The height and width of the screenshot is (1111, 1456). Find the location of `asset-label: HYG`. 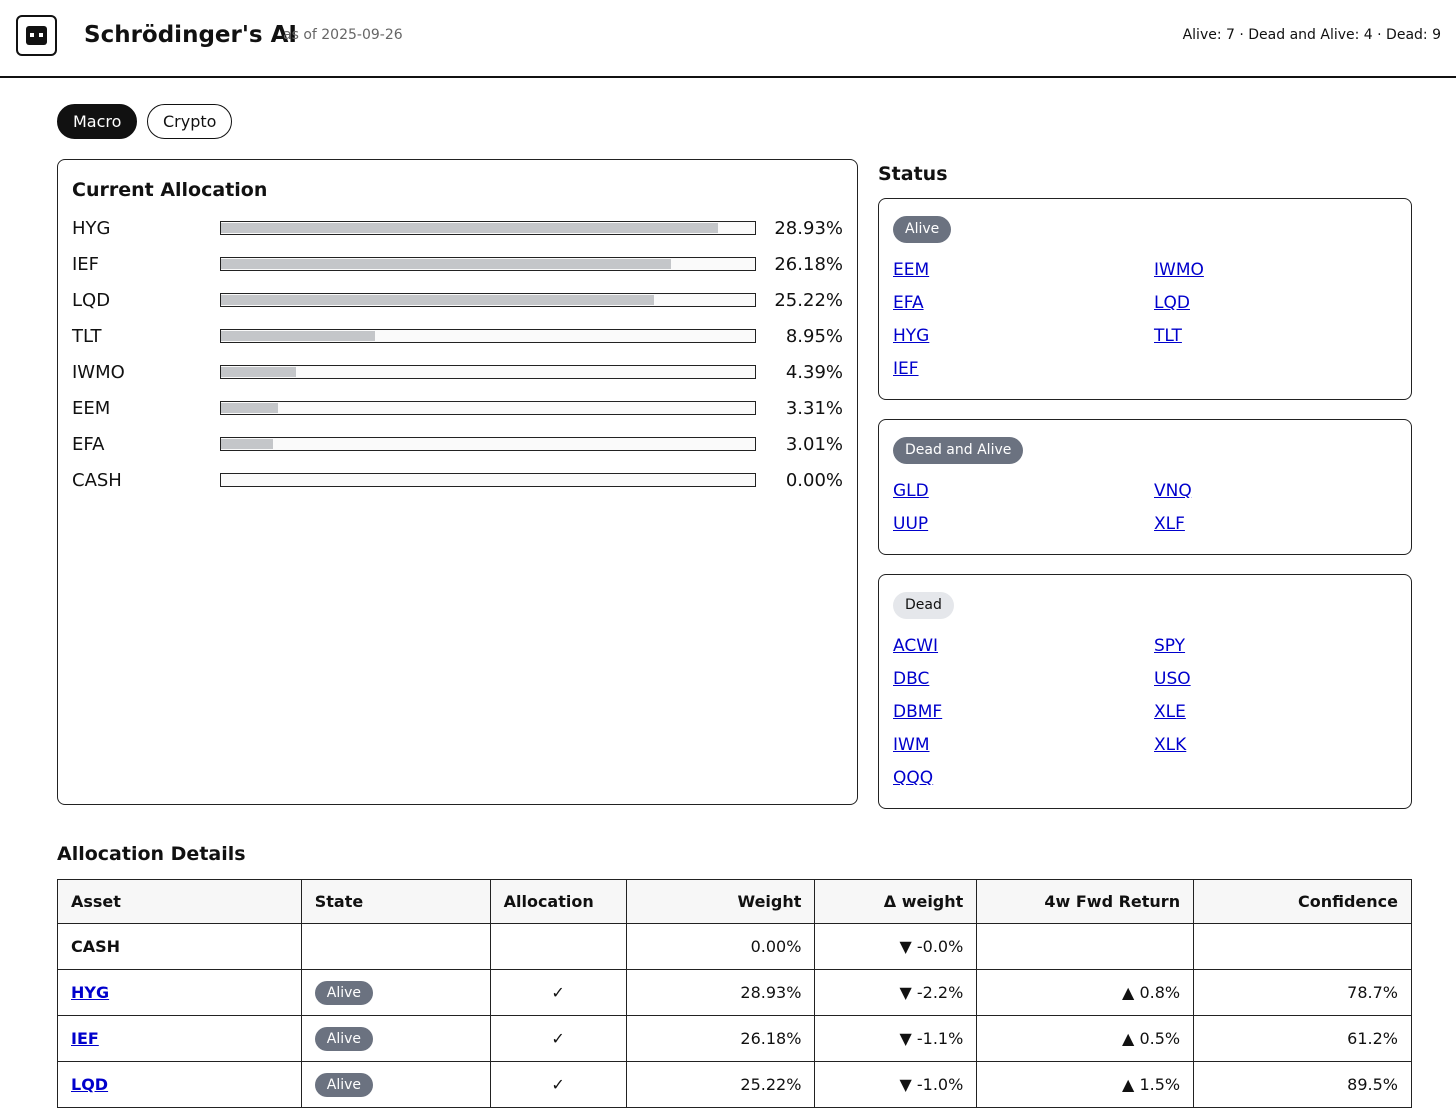

asset-label: HYG is located at coordinates (91, 228).